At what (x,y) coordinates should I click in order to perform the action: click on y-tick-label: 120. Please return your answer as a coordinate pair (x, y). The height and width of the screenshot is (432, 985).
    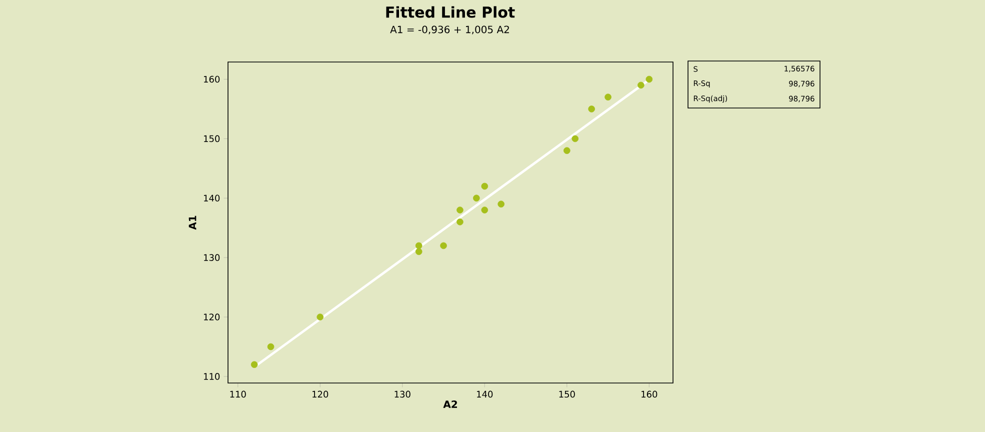
    Looking at the image, I should click on (212, 317).